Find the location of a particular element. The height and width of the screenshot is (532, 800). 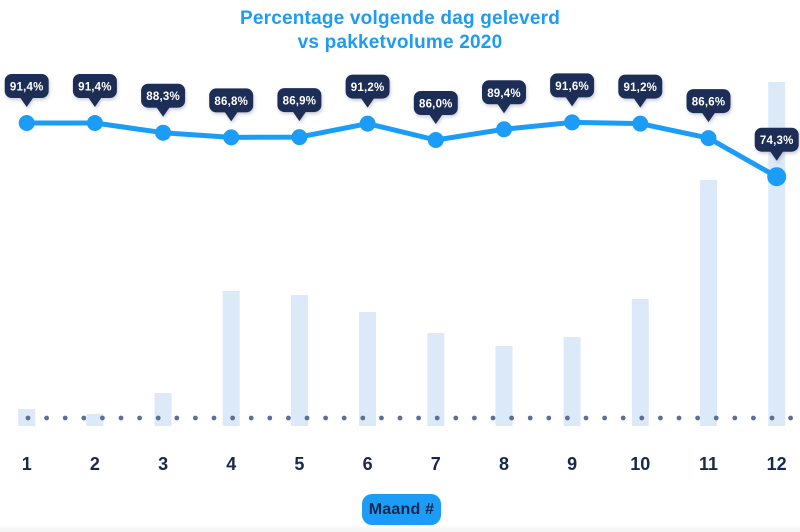

value-badge: 86,0% is located at coordinates (435, 107).